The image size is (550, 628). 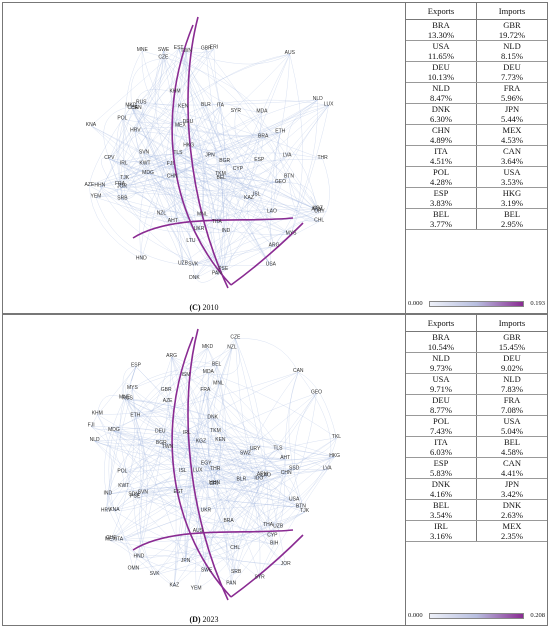 What do you see at coordinates (441, 421) in the screenshot?
I see `country-code: POL` at bounding box center [441, 421].